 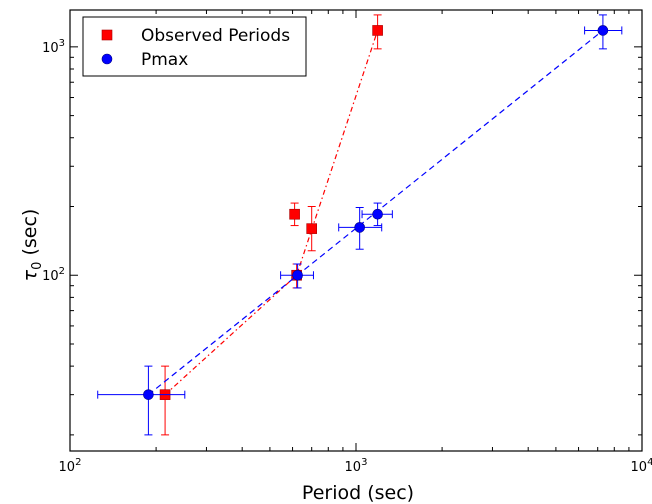 What do you see at coordinates (30, 275) in the screenshot?
I see `y-axis-label-symbol: τ` at bounding box center [30, 275].